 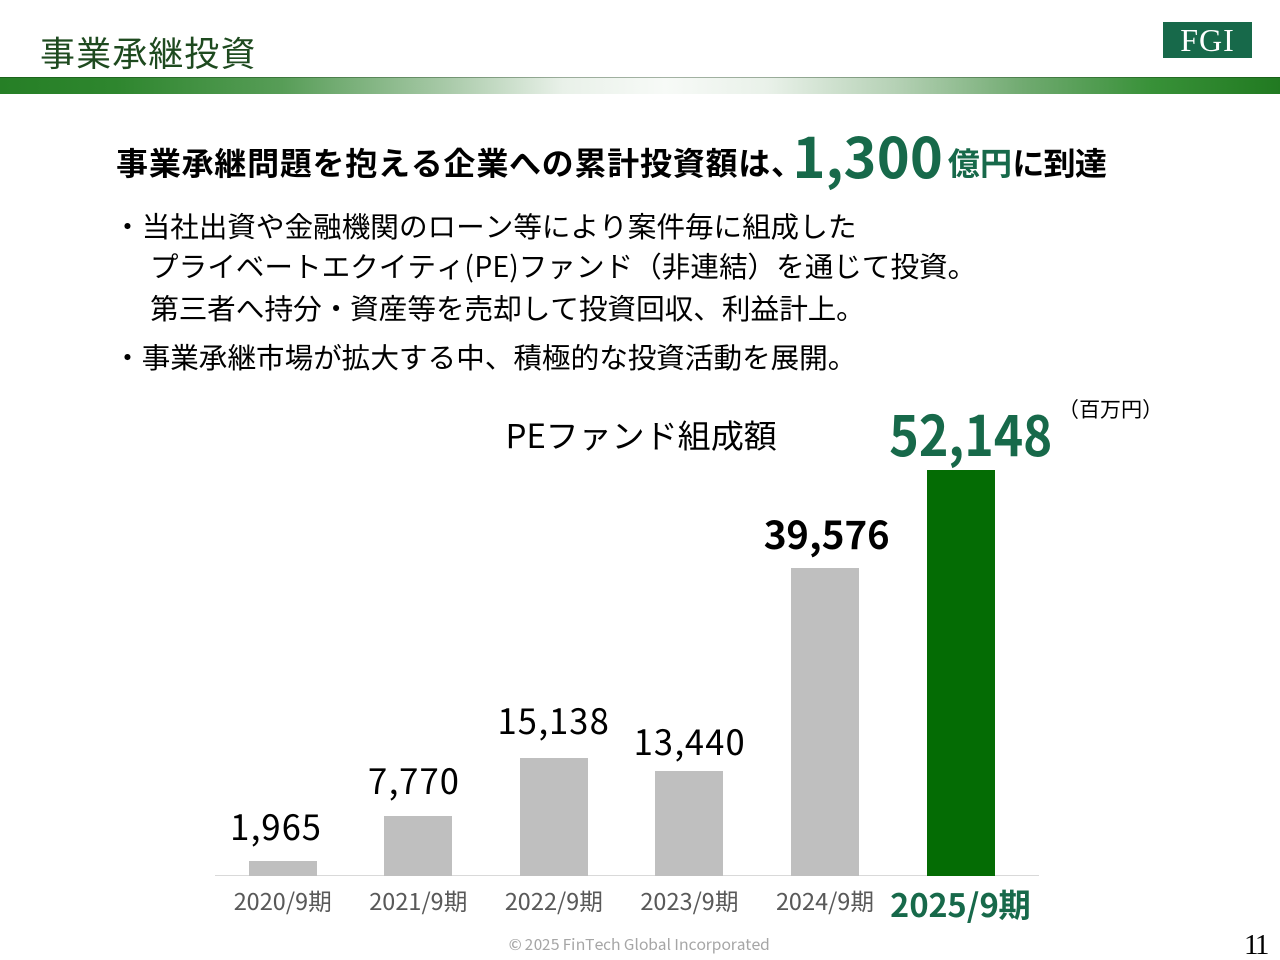 I want to click on x-label-2021/9期: 2021/9期, so click(x=418, y=900).